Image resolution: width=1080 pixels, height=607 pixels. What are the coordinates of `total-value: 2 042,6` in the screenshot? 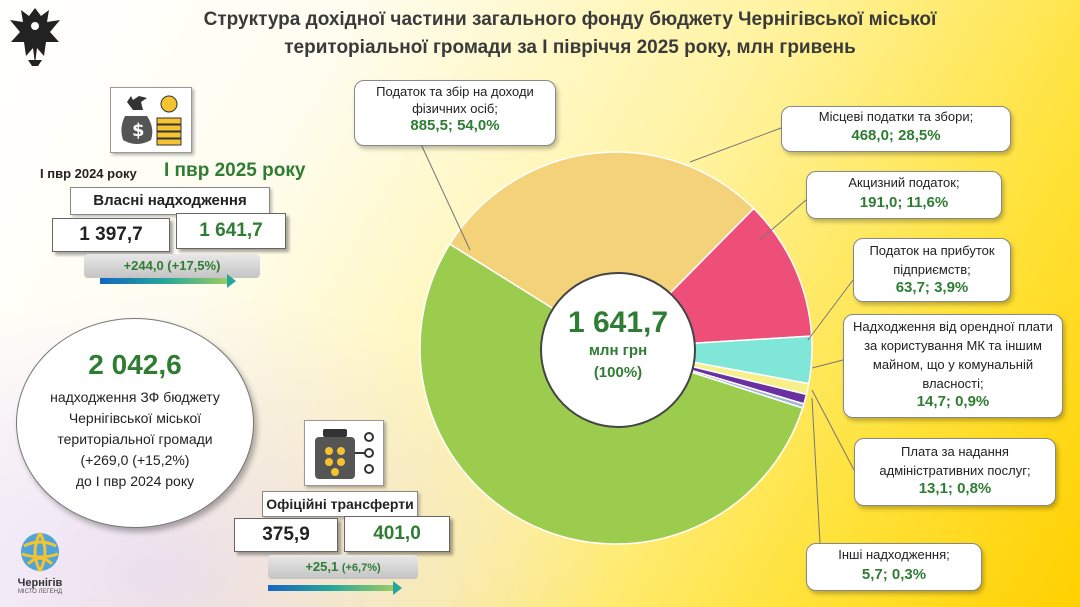 It's located at (135, 364).